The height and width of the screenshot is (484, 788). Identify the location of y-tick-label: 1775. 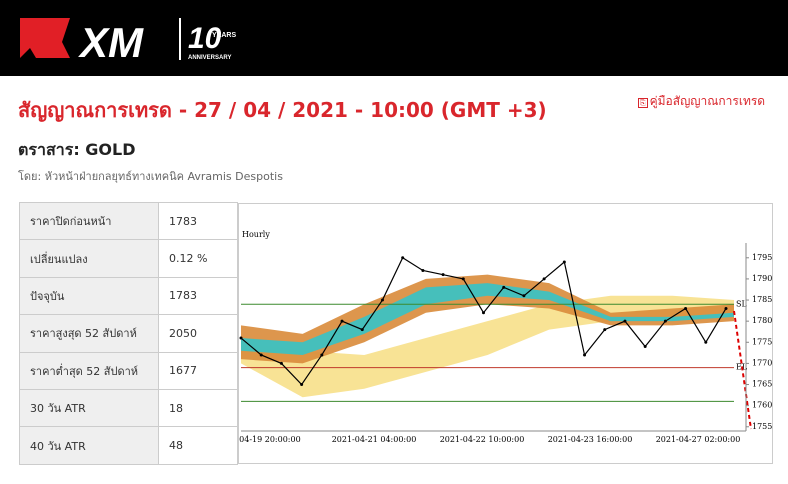
(762, 341).